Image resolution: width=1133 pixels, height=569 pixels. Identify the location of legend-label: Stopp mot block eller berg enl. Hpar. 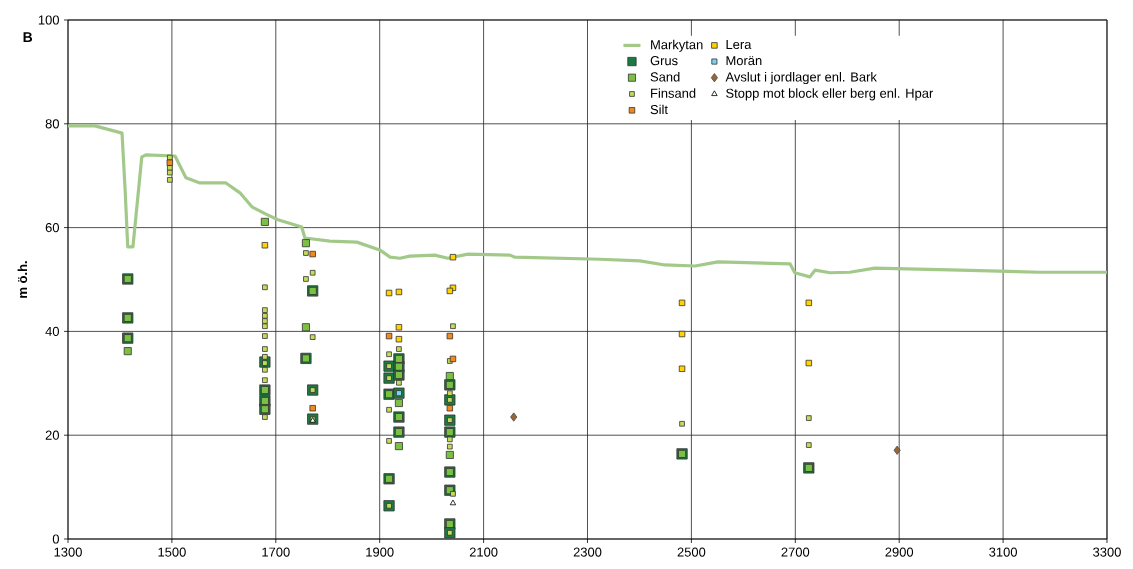
(830, 94).